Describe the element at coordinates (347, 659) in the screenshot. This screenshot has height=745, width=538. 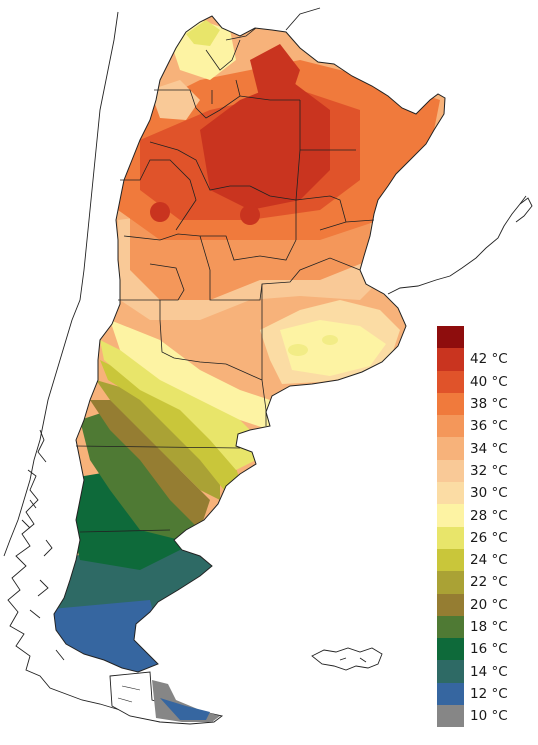
I see `malvinas-islands` at that location.